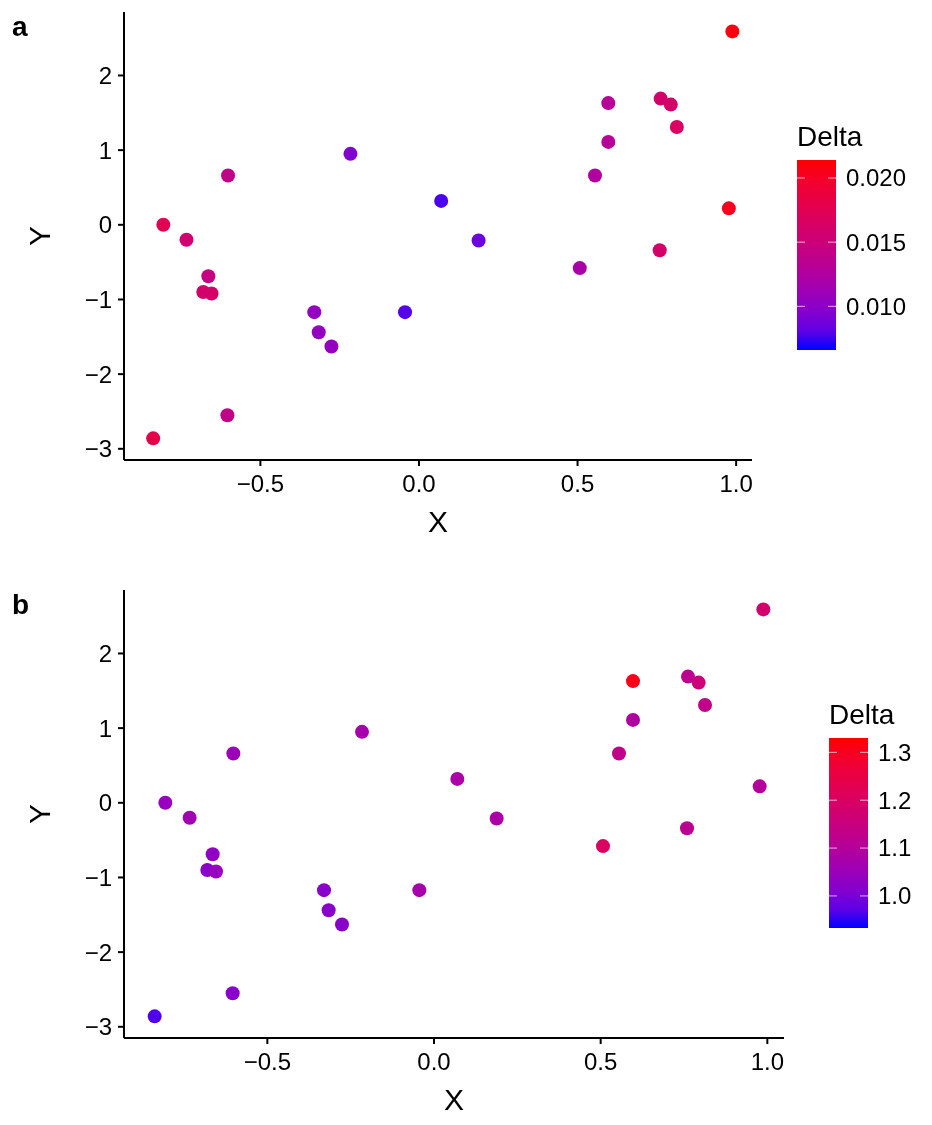 The width and height of the screenshot is (932, 1125). Describe the element at coordinates (895, 800) in the screenshot. I see `color-bar-label: 1.2` at that location.